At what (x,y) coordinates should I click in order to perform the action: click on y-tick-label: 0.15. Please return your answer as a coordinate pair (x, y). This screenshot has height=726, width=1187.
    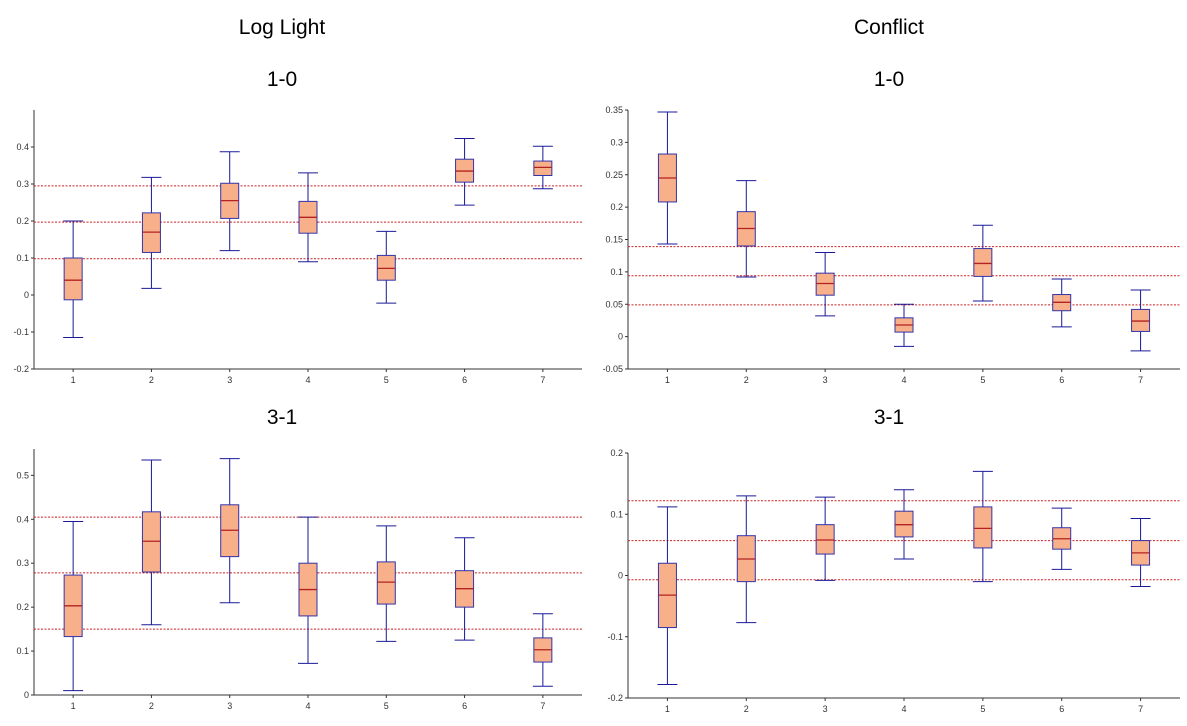
    Looking at the image, I should click on (614, 240).